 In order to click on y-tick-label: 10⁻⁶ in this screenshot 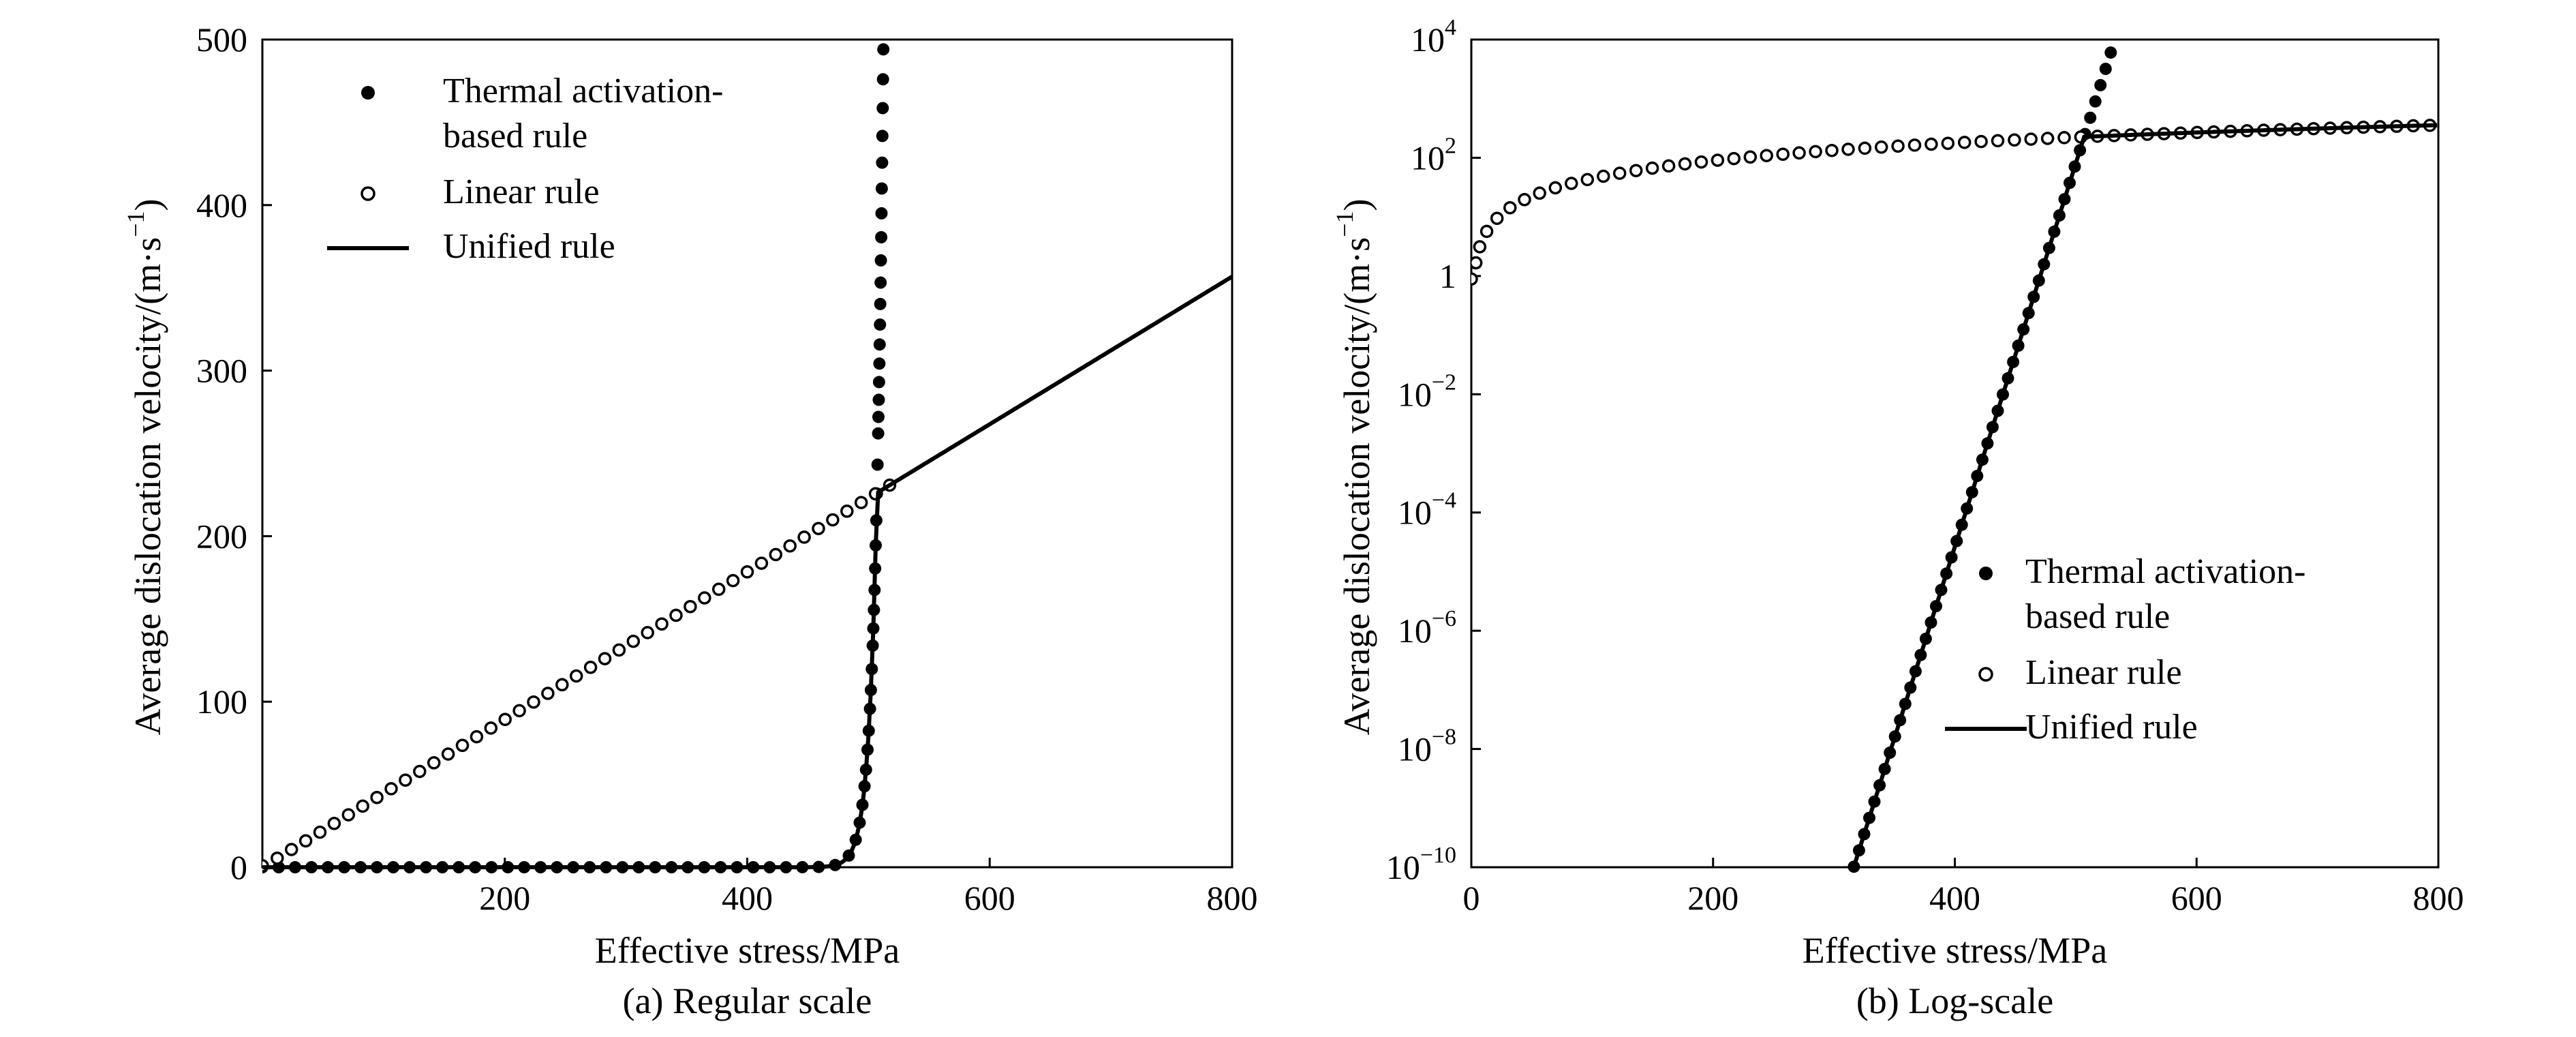, I will do `click(1427, 628)`.